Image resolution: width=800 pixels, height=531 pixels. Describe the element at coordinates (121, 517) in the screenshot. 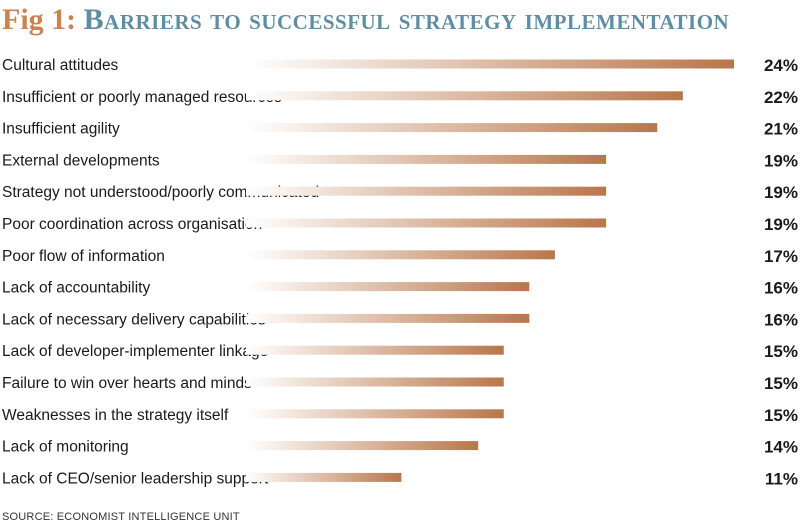

I see `source-note: SOURCE: ECONOMIST INTELLIGENCE UNIT` at that location.